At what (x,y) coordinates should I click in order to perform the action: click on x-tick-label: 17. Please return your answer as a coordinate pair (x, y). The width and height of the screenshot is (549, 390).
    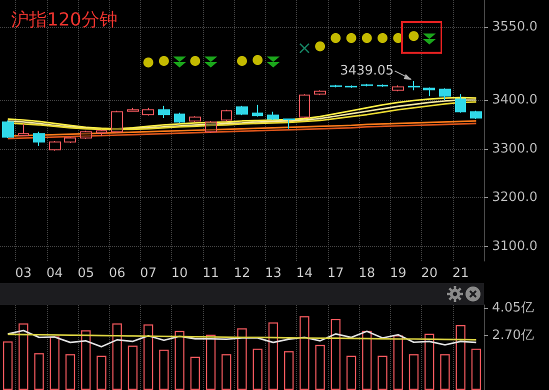
    Looking at the image, I should click on (335, 273).